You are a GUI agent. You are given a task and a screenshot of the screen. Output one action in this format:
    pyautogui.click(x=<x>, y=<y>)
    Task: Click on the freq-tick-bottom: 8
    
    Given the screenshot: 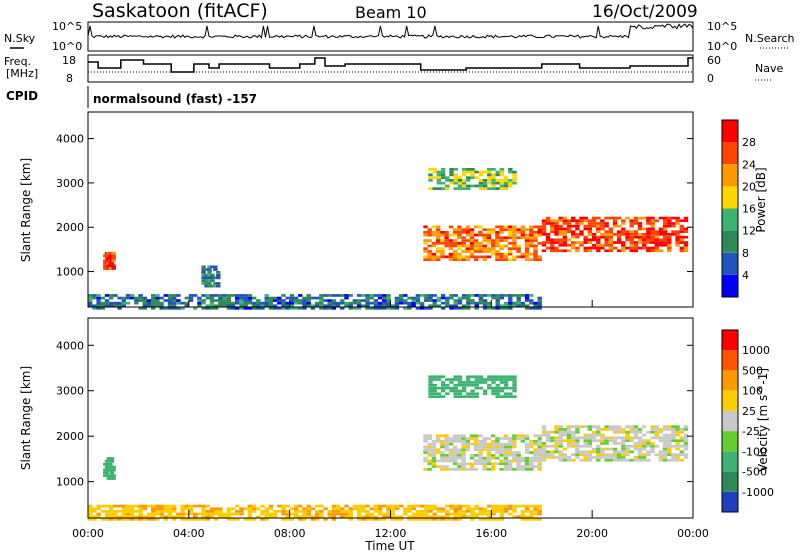 What is the action you would take?
    pyautogui.click(x=69, y=78)
    